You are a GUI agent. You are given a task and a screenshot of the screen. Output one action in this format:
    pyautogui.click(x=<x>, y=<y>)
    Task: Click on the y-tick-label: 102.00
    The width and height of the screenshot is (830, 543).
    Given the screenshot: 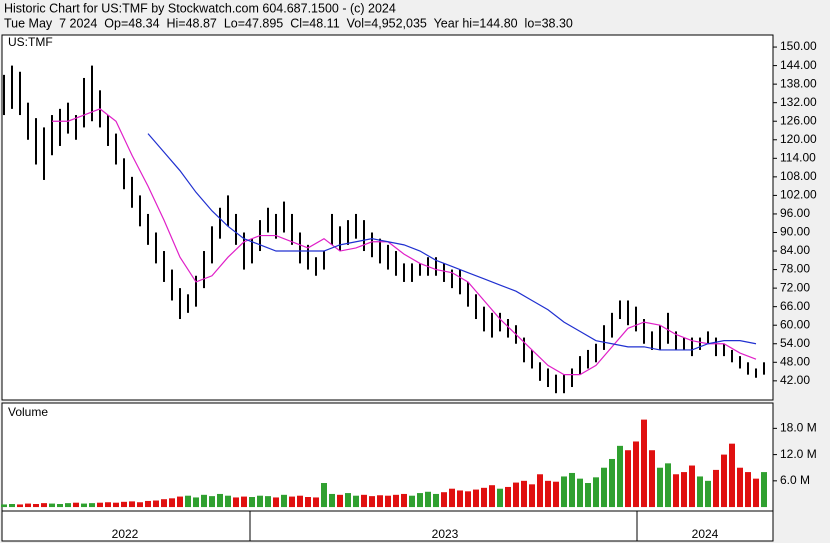 What is the action you would take?
    pyautogui.click(x=798, y=195)
    